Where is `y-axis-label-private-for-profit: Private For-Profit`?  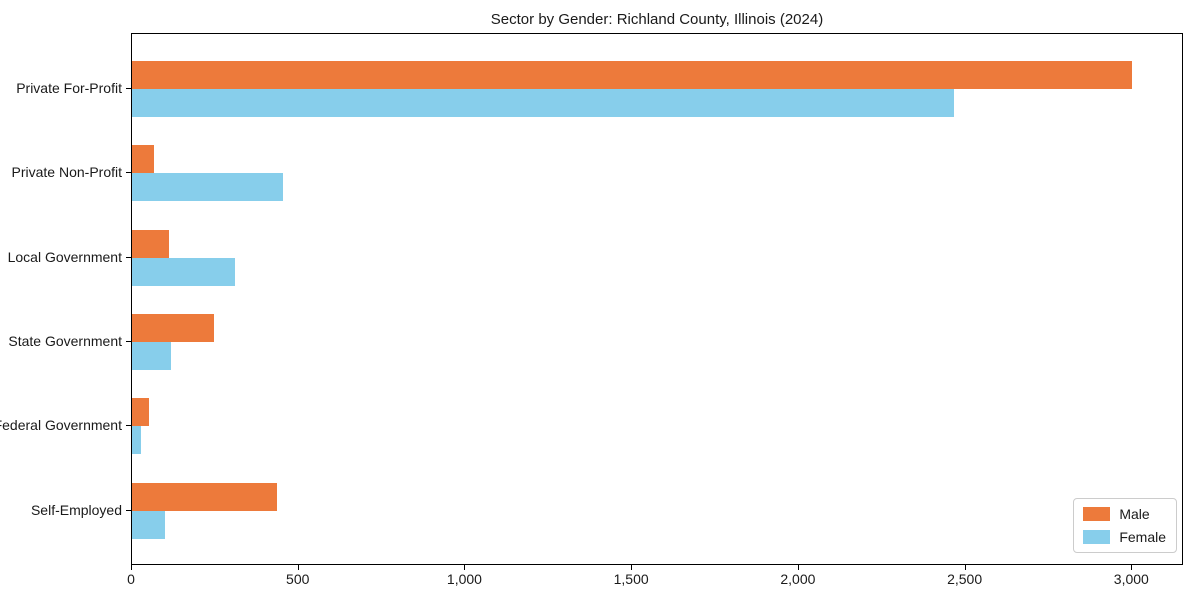
y-axis-label-private-for-profit: Private For-Profit is located at coordinates (69, 88).